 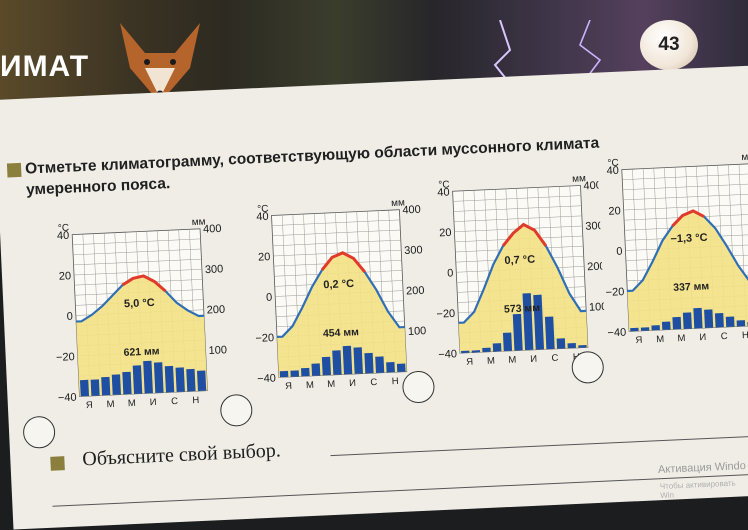 What do you see at coordinates (669, 45) in the screenshot?
I see `page-number-badge: 43` at bounding box center [669, 45].